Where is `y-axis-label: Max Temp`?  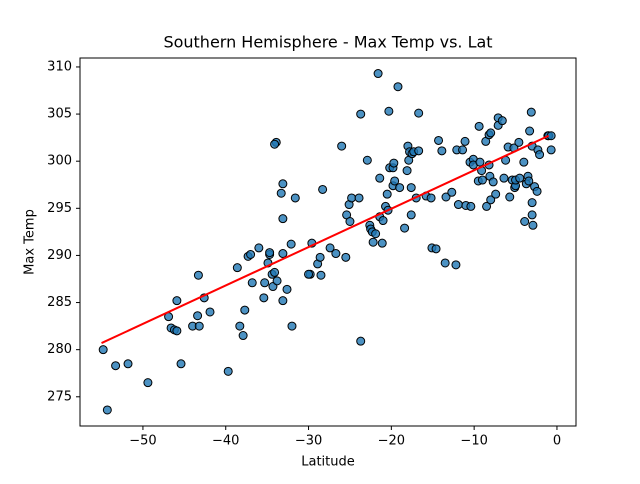
y-axis-label: Max Temp is located at coordinates (30, 242).